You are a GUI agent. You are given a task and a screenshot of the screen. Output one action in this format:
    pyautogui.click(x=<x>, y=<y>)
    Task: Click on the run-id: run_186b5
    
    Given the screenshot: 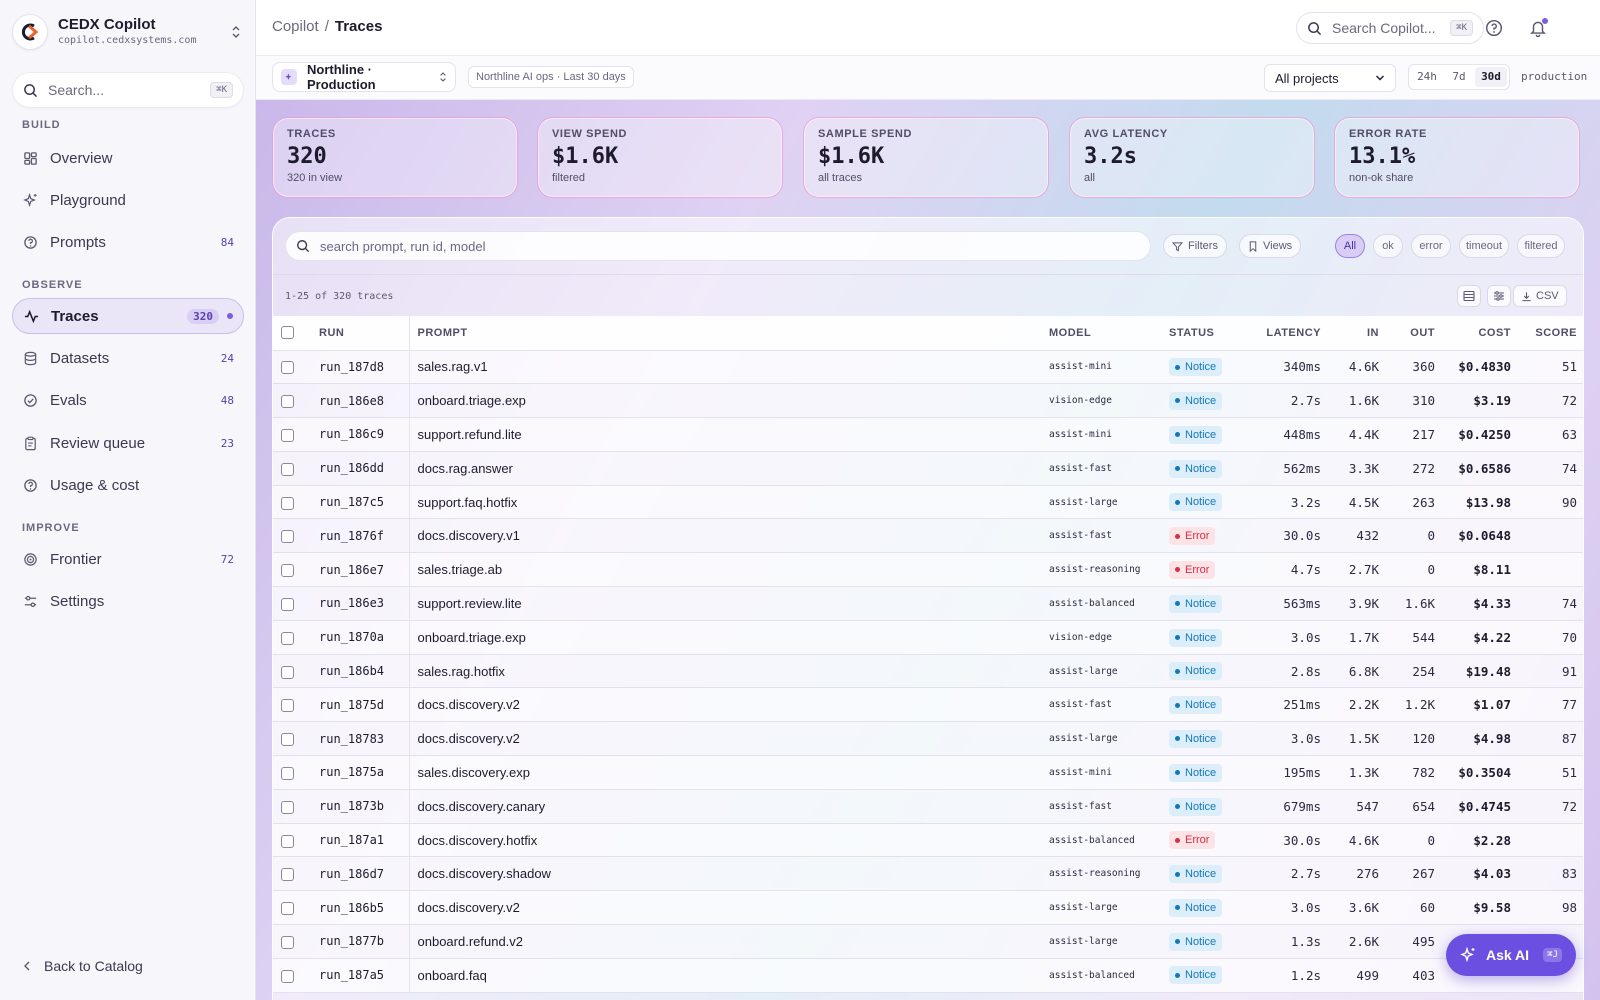 What is the action you would take?
    pyautogui.click(x=360, y=908)
    